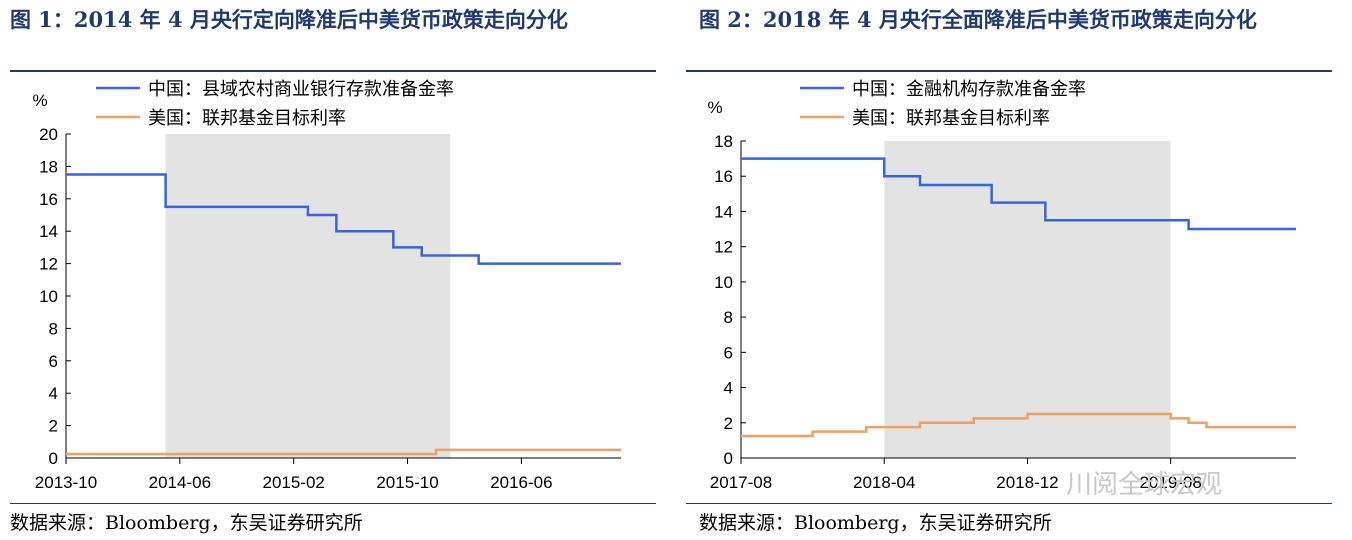  I want to click on y-tick-label: 20, so click(48, 134).